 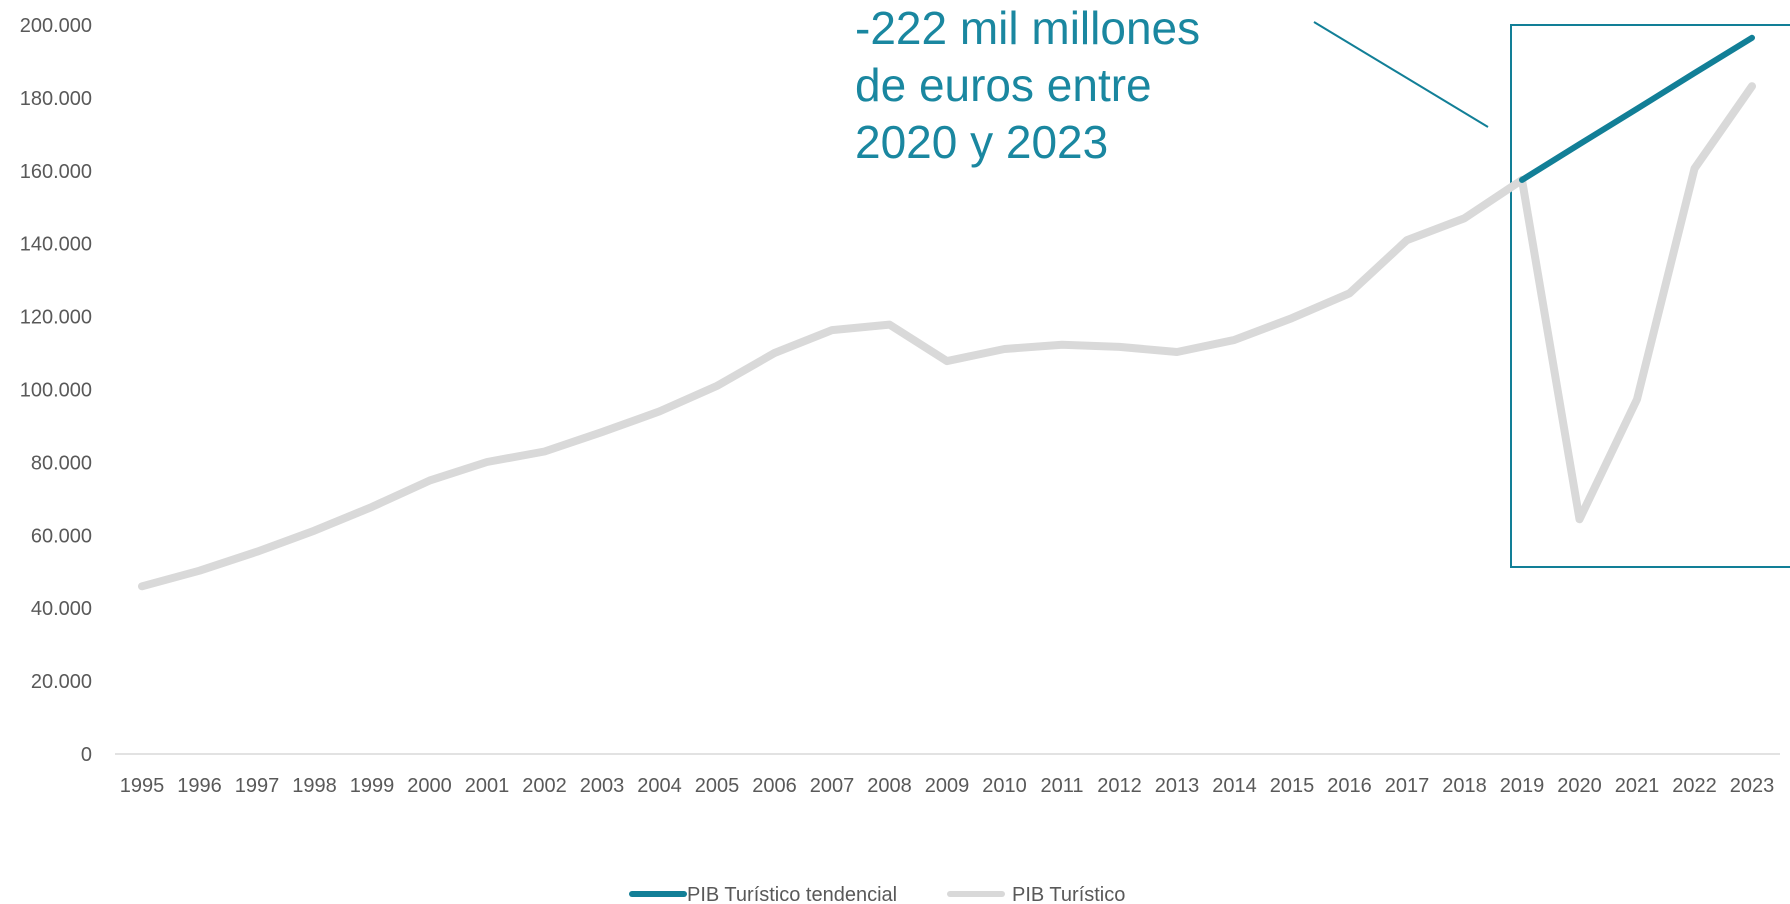 I want to click on x-tick-label: 2002, so click(x=544, y=786).